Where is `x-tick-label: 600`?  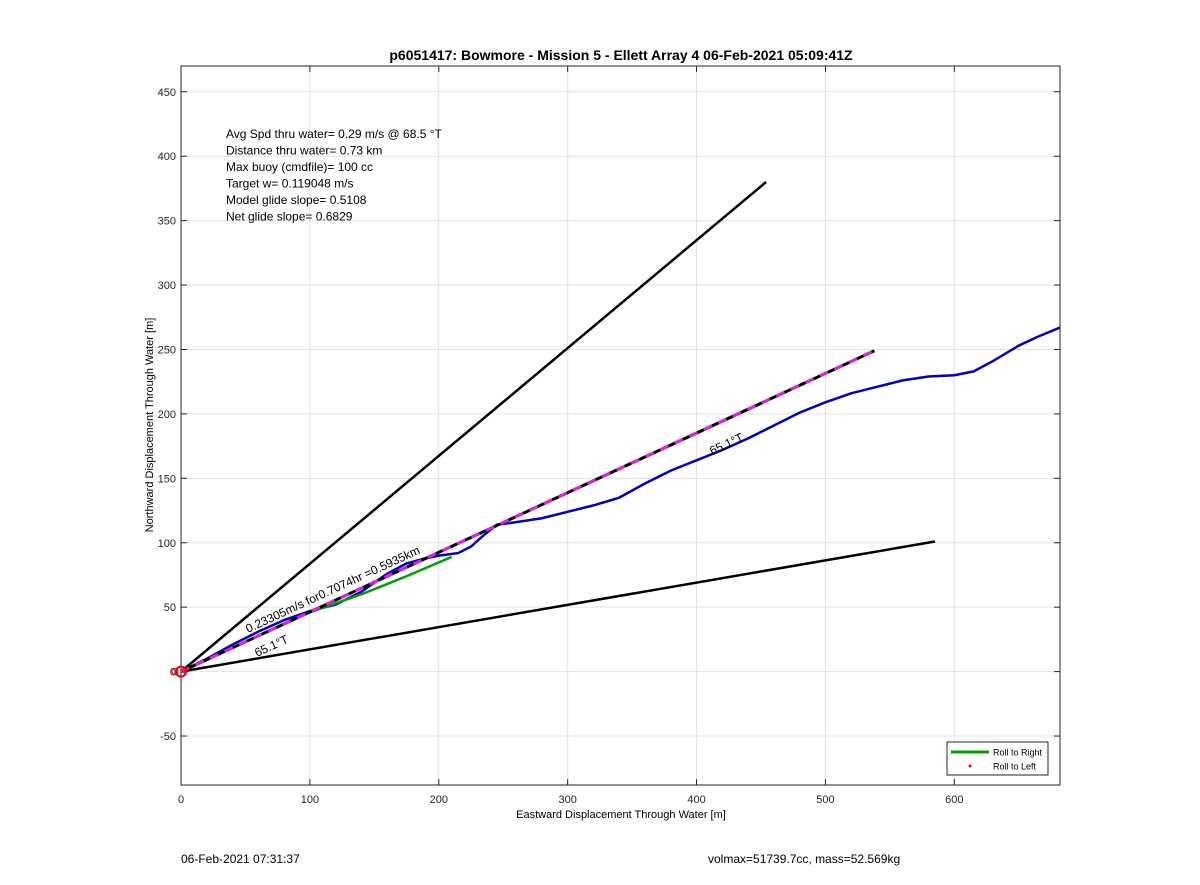
x-tick-label: 600 is located at coordinates (954, 800).